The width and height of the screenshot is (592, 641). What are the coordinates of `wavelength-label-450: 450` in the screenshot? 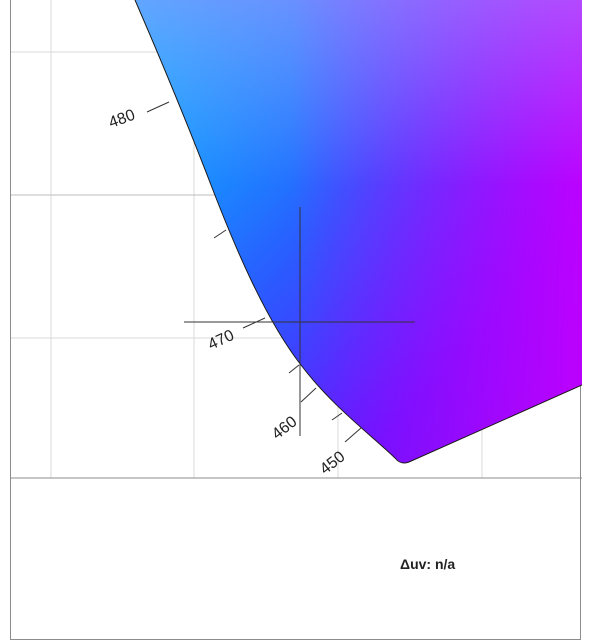 It's located at (333, 463).